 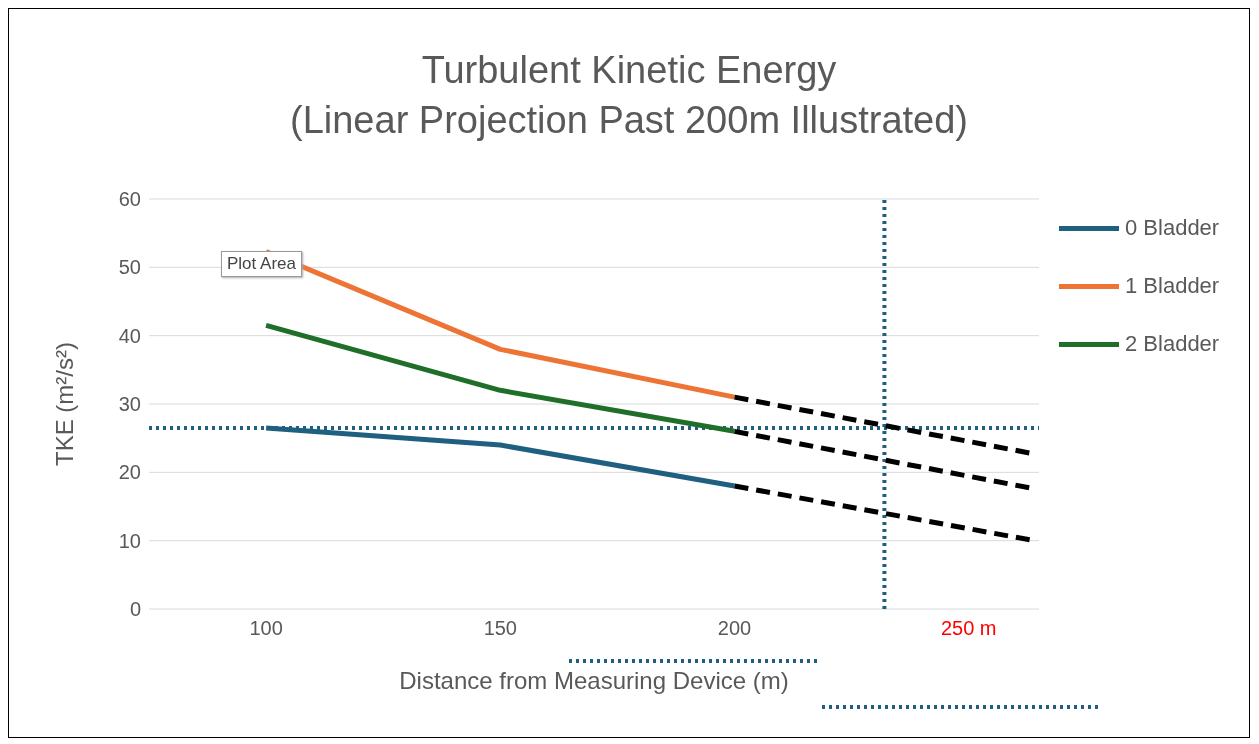 I want to click on legend-label: 2 Bladder, so click(x=1172, y=344).